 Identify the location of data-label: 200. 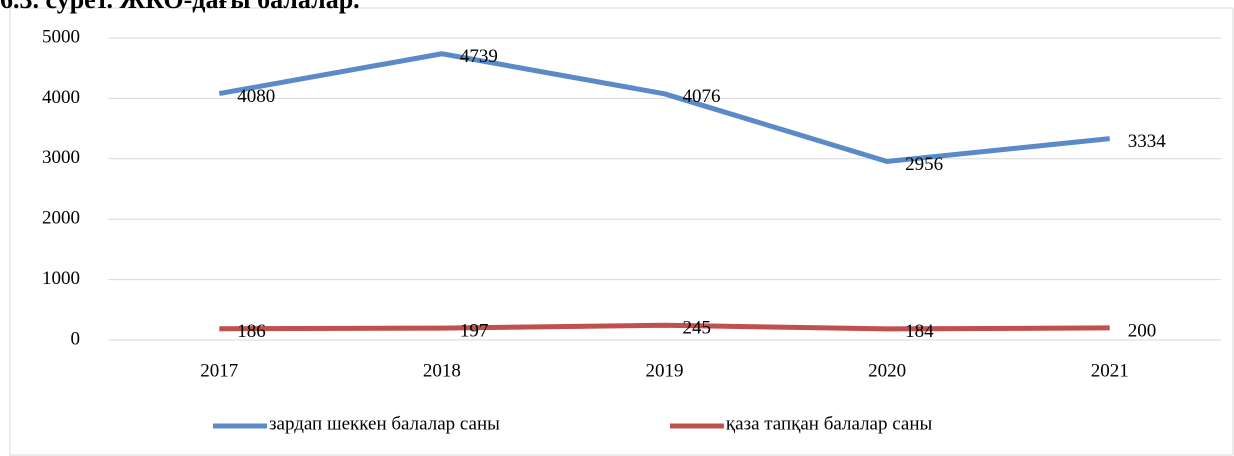
(1142, 330).